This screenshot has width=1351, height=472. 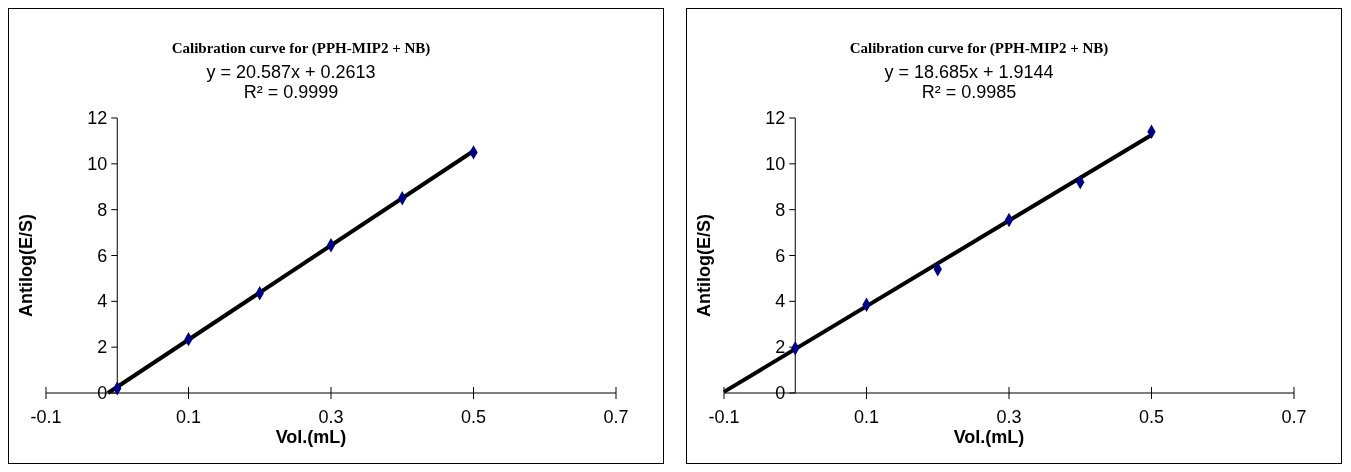 I want to click on text: y = 18.685x + 1.9144, so click(x=969, y=72).